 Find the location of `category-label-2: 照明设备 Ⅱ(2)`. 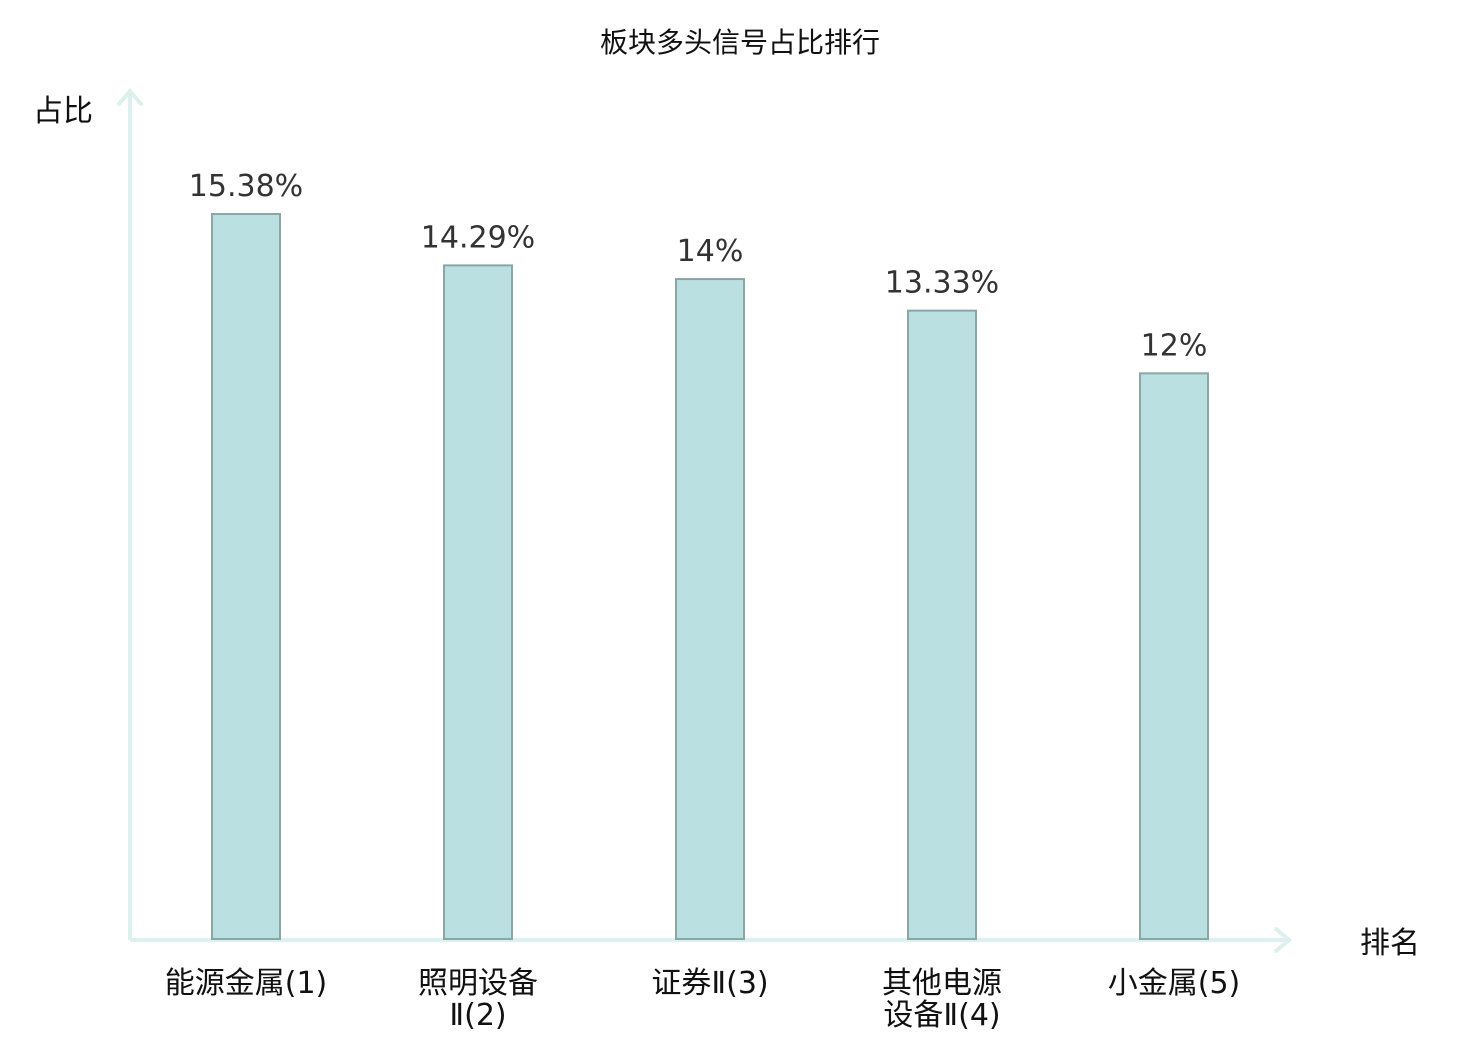

category-label-2: 照明设备 Ⅱ(2) is located at coordinates (478, 999).